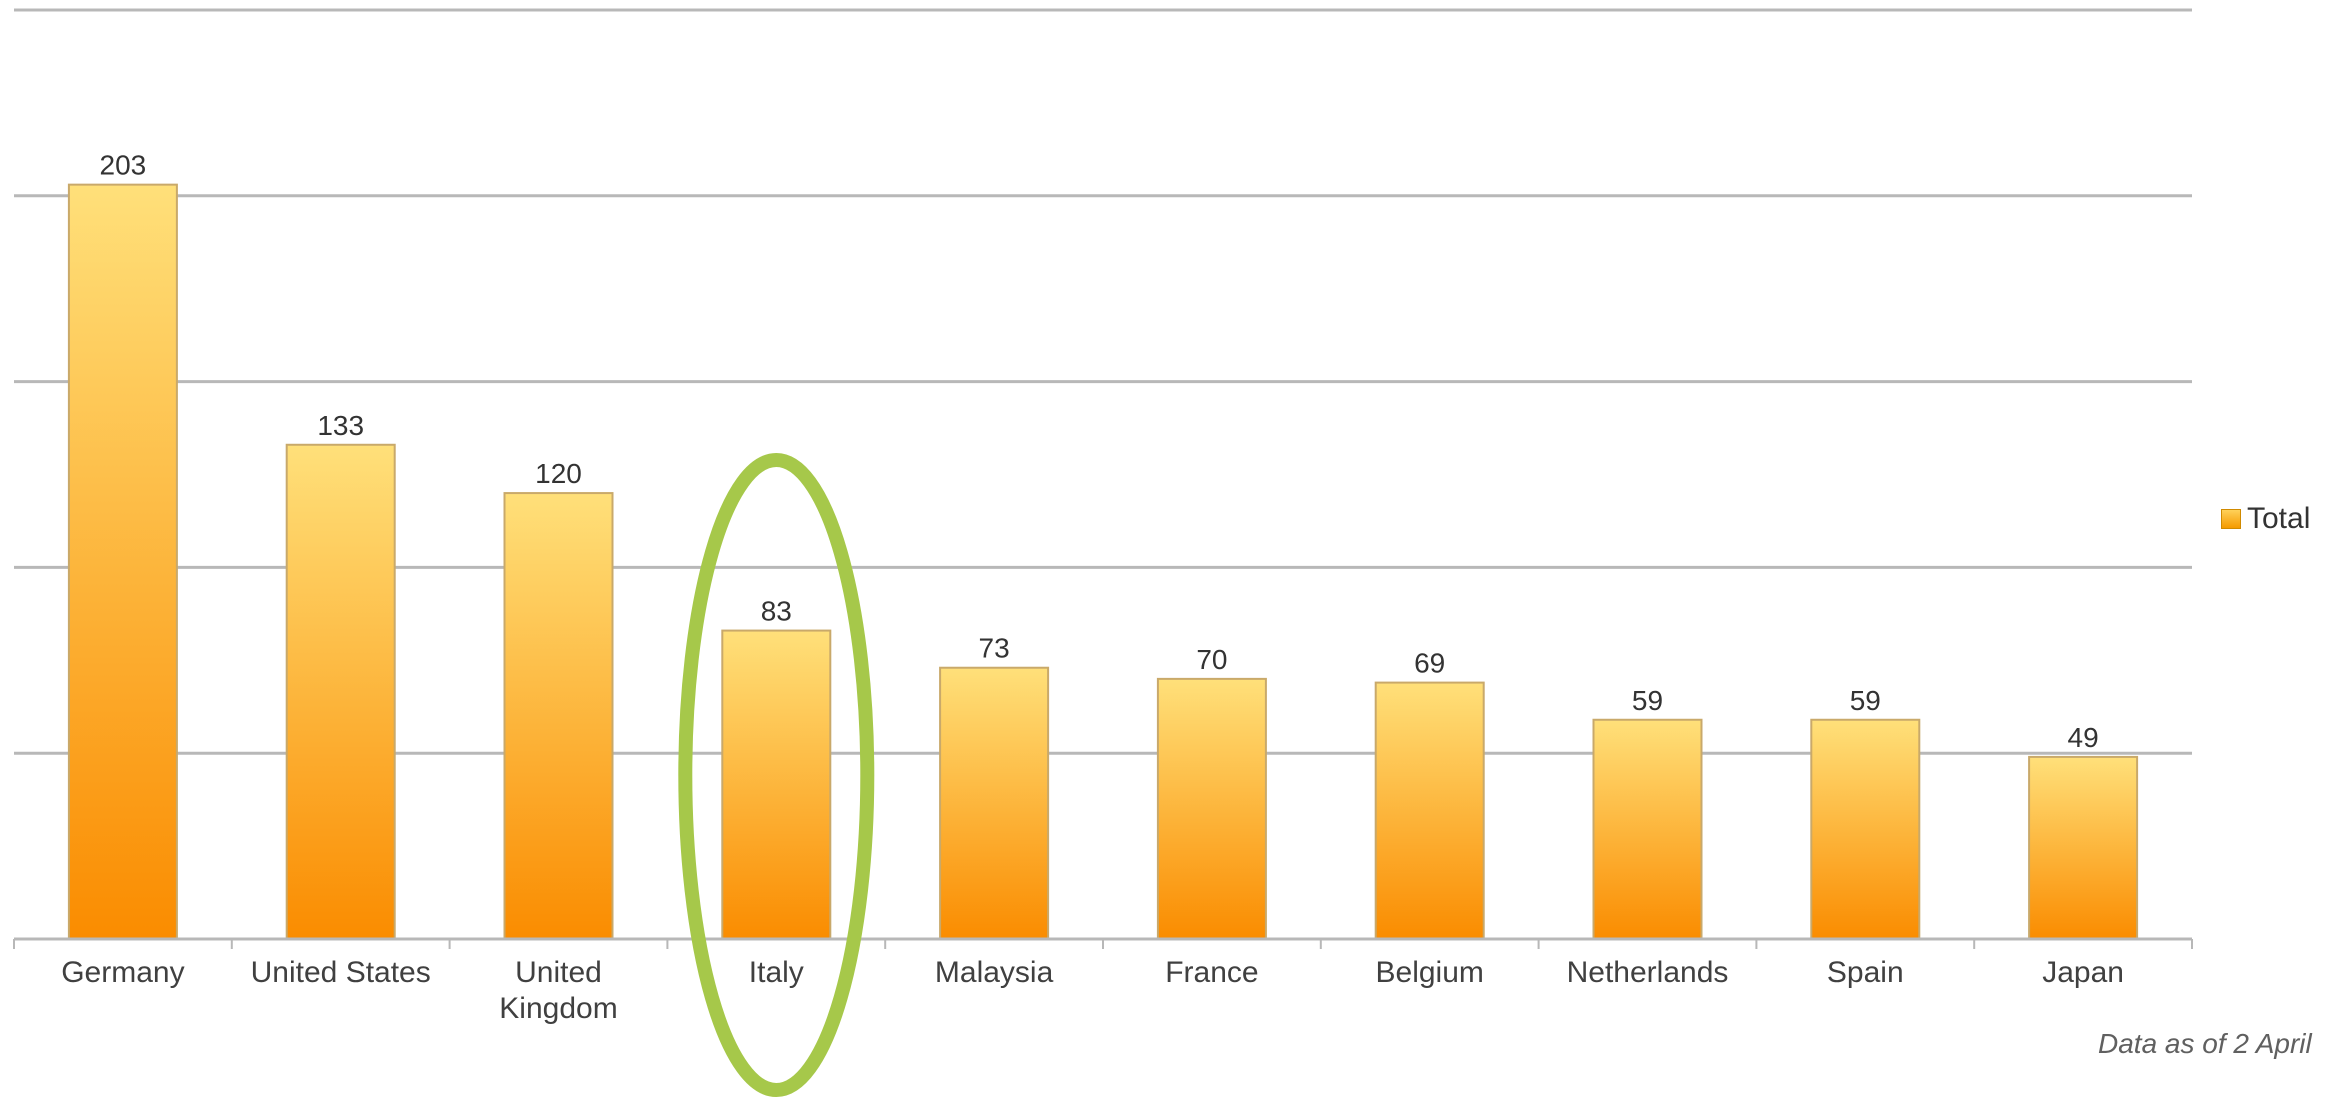 The image size is (2338, 1101). Describe the element at coordinates (2279, 518) in the screenshot. I see `legend-label-total: Total` at that location.